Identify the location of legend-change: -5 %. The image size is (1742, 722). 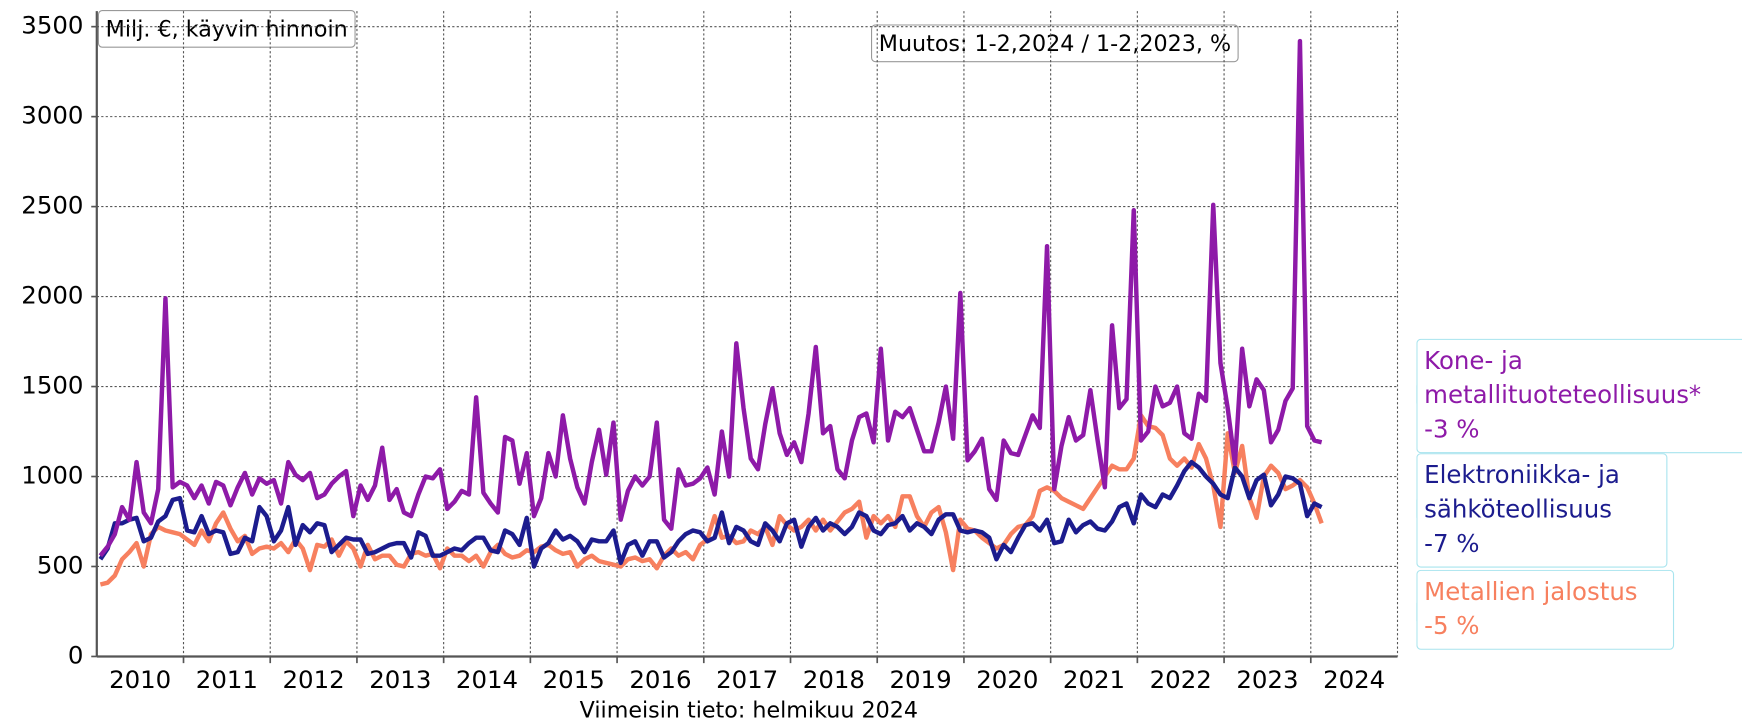
(1452, 627).